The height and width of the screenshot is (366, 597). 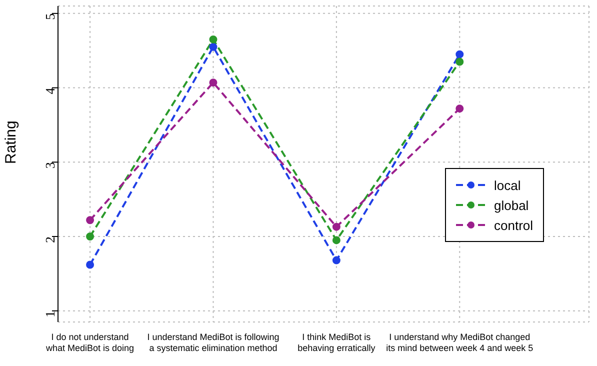 What do you see at coordinates (337, 342) in the screenshot?
I see `x-tick-label: I think MediBot is behaving erratically` at bounding box center [337, 342].